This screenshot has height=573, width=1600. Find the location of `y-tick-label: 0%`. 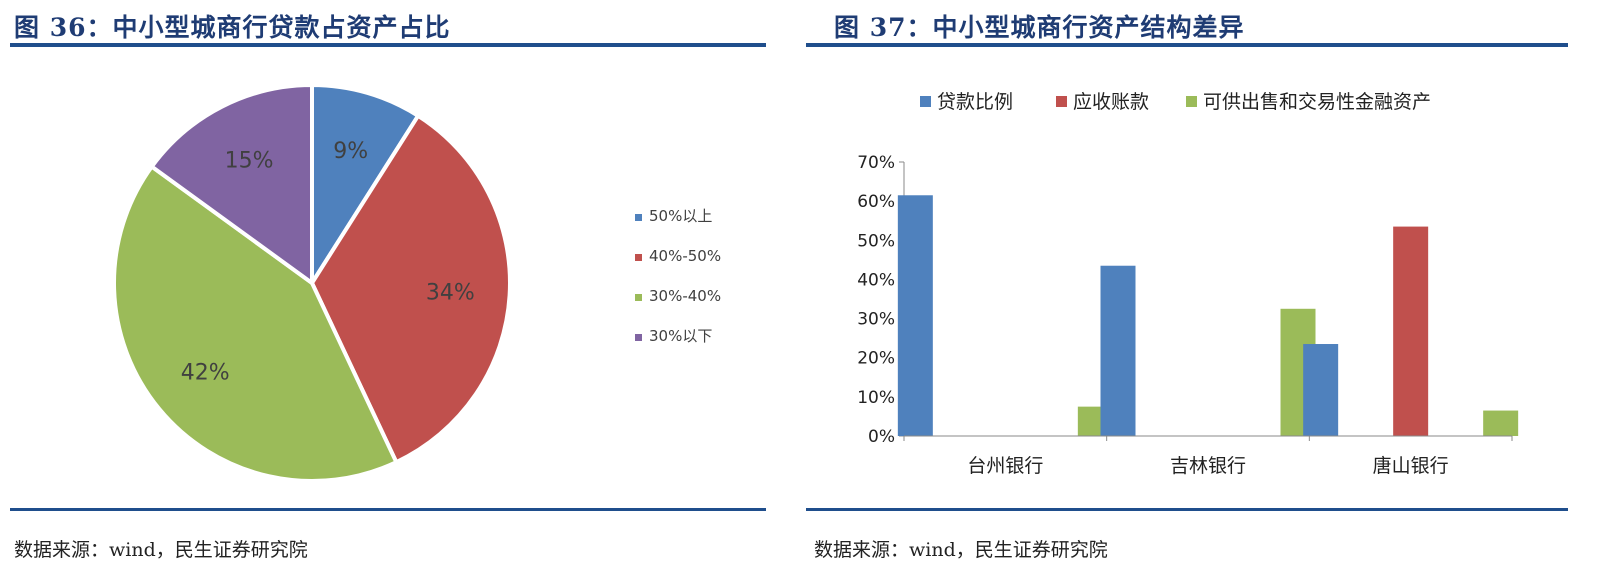

y-tick-label: 0% is located at coordinates (881, 437).